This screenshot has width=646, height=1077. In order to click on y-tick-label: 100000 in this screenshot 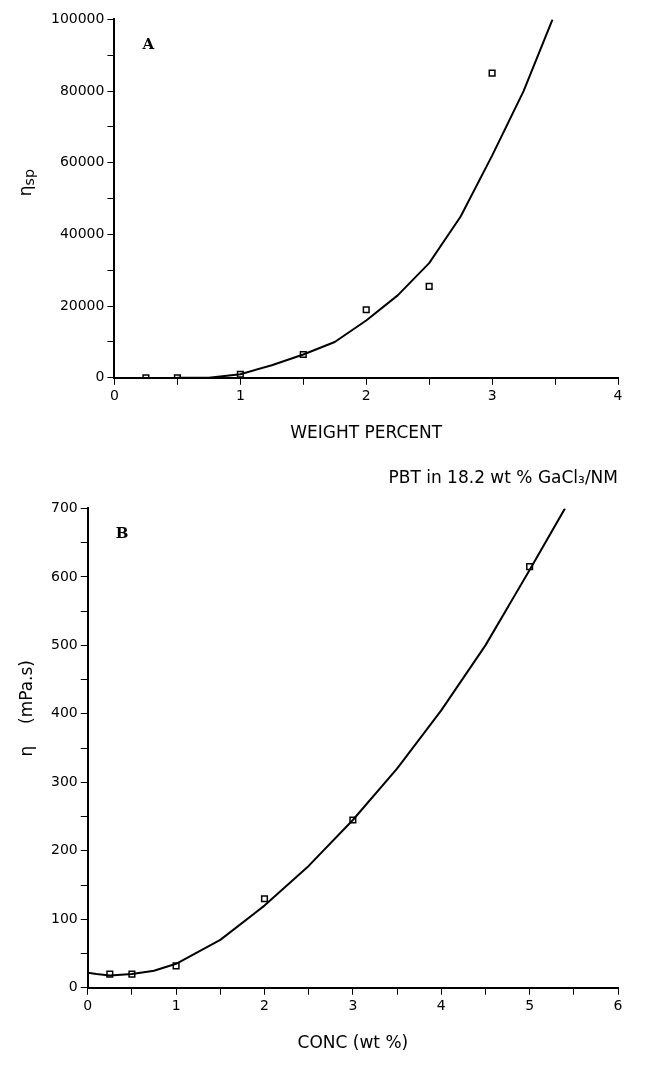, I will do `click(77, 18)`.